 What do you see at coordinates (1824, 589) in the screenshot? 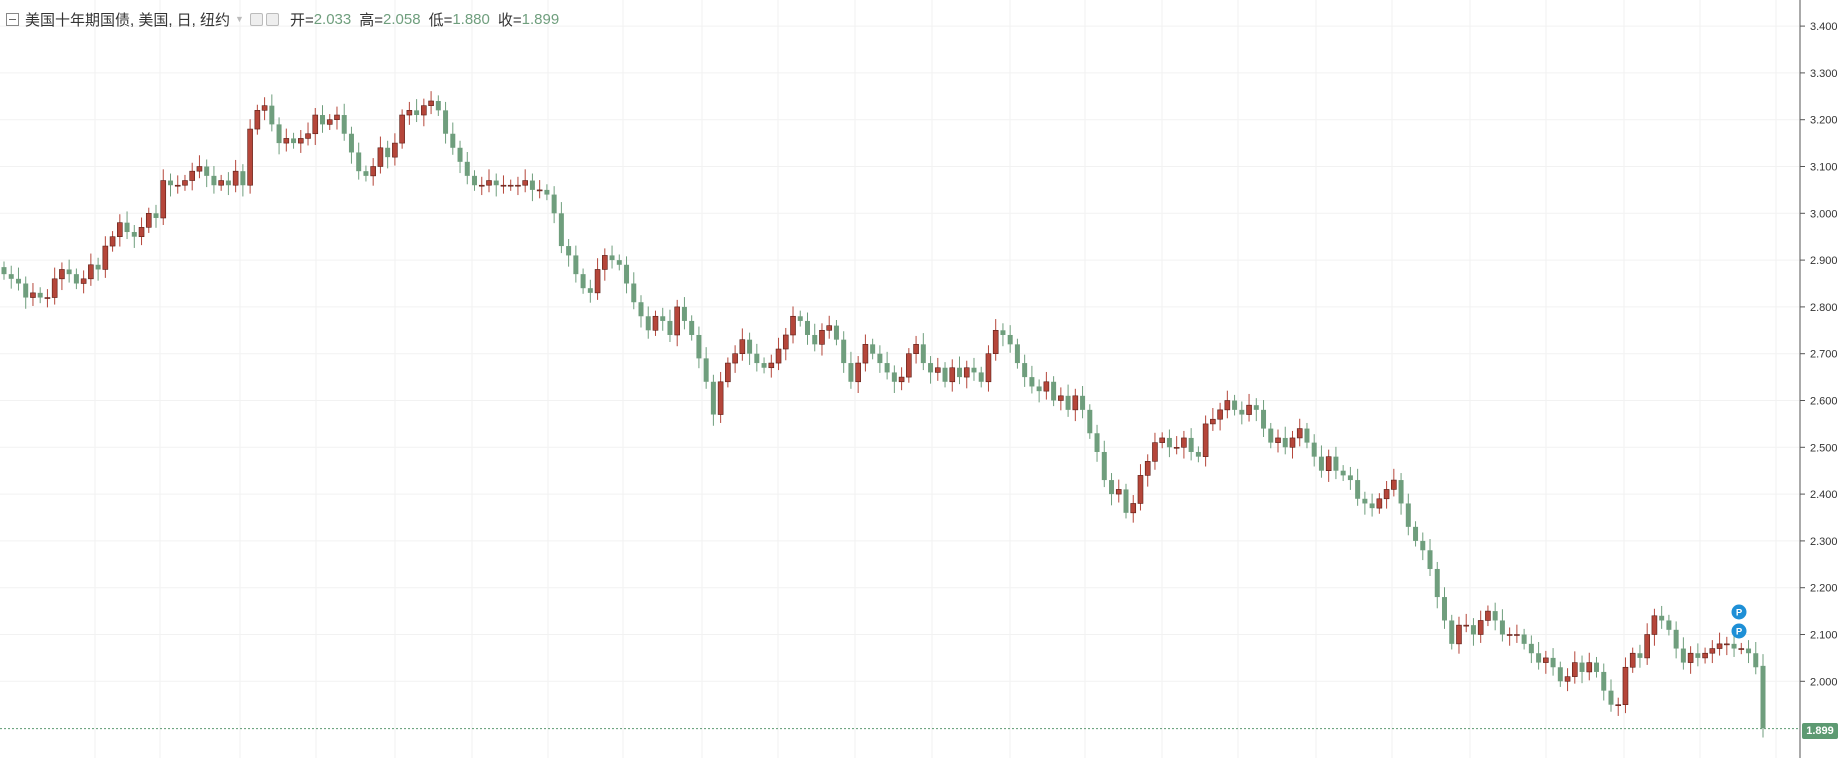
I see `axis-tick-label: 2.200` at bounding box center [1824, 589].